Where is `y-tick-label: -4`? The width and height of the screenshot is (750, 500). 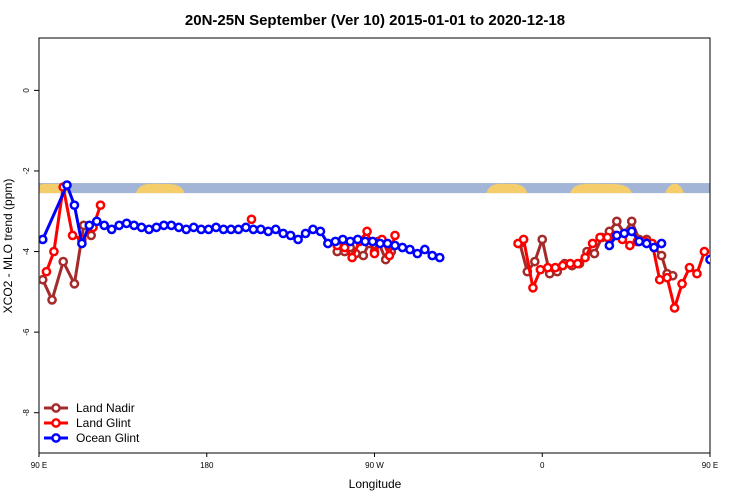 y-tick-label: -4 is located at coordinates (26, 251).